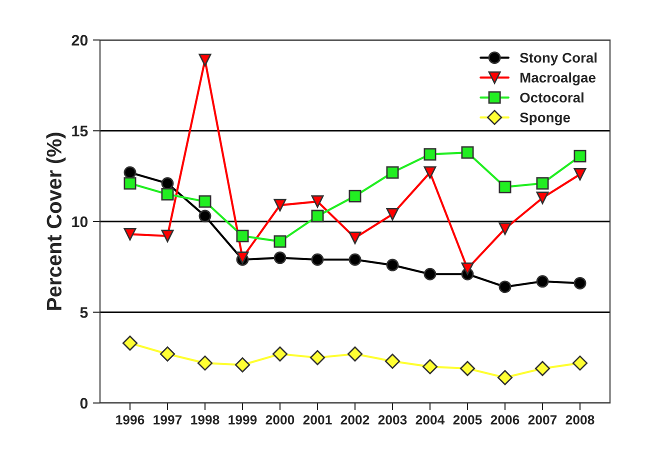 The height and width of the screenshot is (454, 660). I want to click on x-tick-label: 1999, so click(242, 419).